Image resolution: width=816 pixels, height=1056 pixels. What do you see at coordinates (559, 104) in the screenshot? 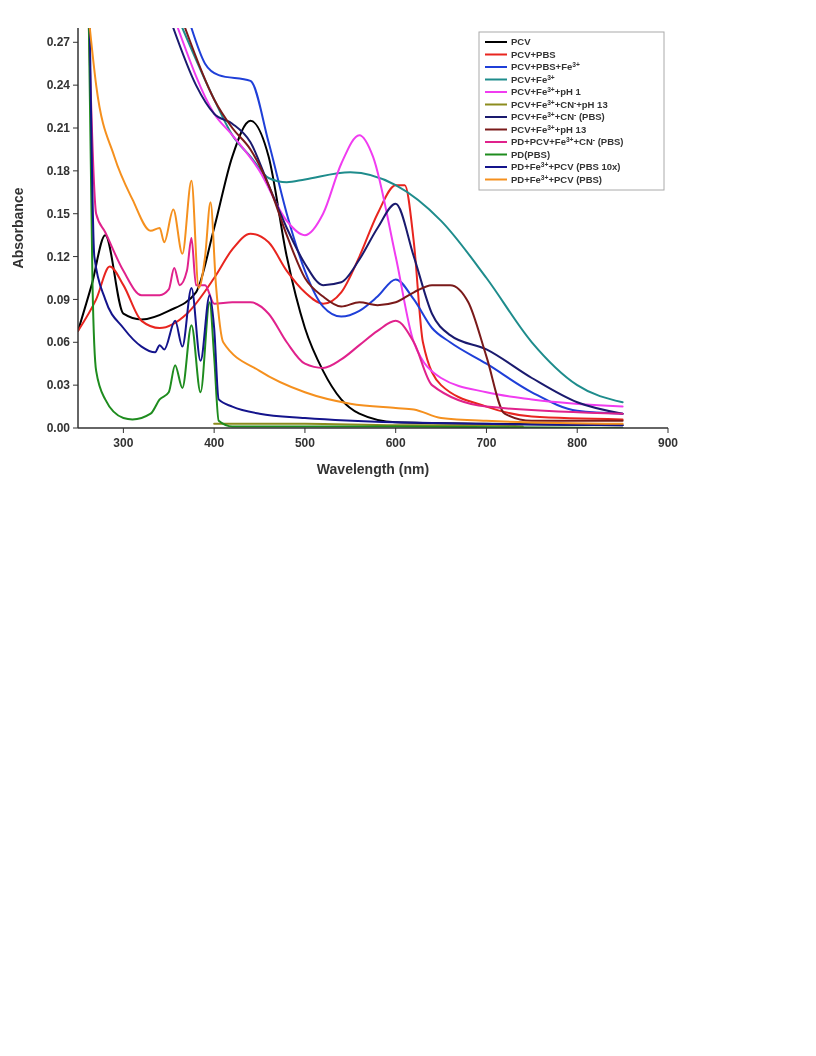
I see `legend-label: PCV+Fe$^{3+}$+CN$^{-}$+pH 13` at bounding box center [559, 104].